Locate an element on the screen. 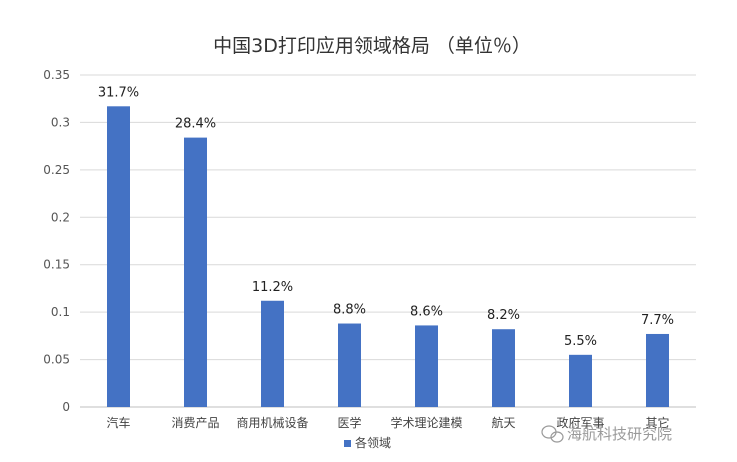  y-tick-label: 0.1 is located at coordinates (60, 312).